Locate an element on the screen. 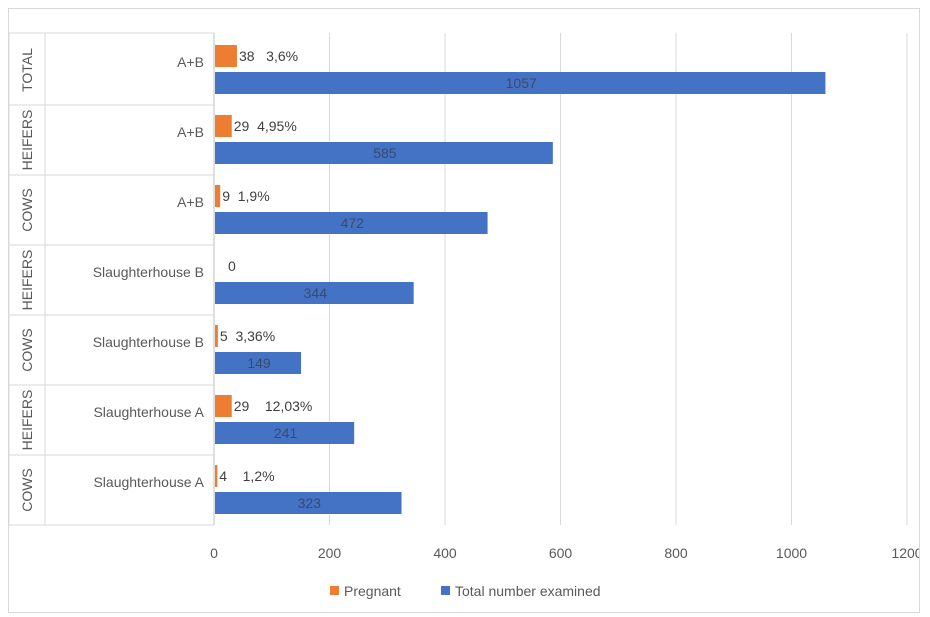 Image resolution: width=930 pixels, height=617 pixels. x-axis: 0 200 400 600 800 1000 1200 is located at coordinates (566, 553).